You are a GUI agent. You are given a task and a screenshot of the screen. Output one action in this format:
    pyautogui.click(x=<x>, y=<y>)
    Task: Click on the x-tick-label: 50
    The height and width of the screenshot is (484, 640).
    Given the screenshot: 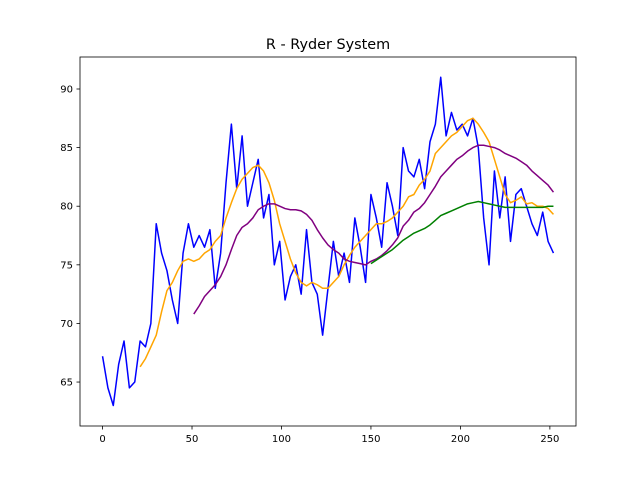 What is the action you would take?
    pyautogui.click(x=192, y=439)
    